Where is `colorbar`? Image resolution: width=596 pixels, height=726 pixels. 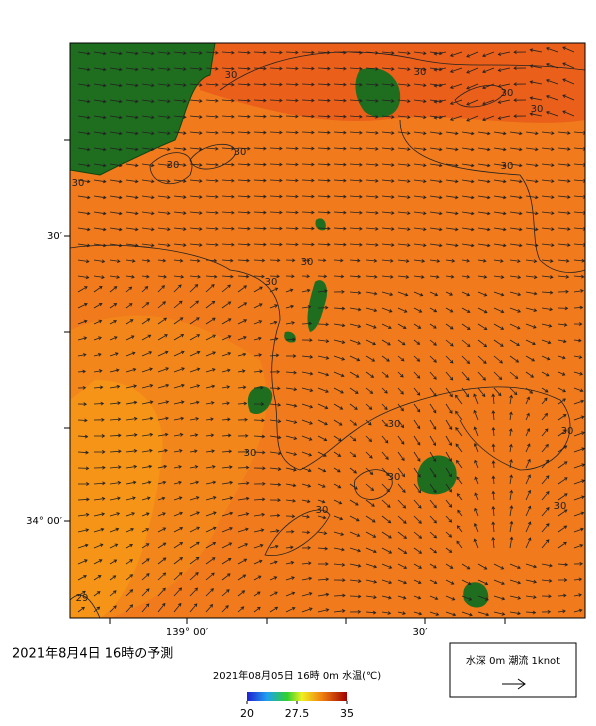
colorbar is located at coordinates (297, 696).